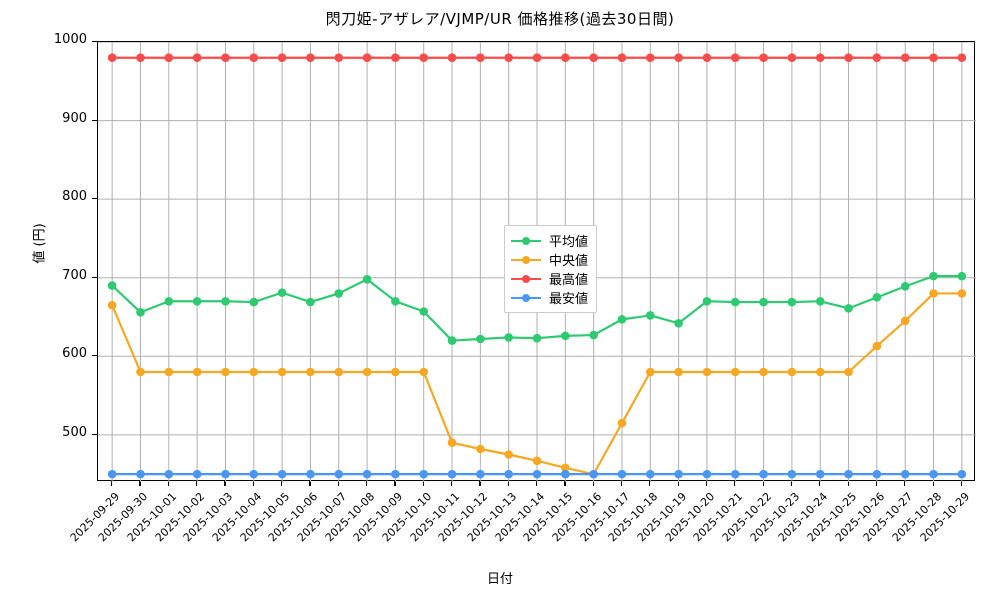 This screenshot has width=1000, height=600. I want to click on legend-item-1: 中央値, so click(549, 259).